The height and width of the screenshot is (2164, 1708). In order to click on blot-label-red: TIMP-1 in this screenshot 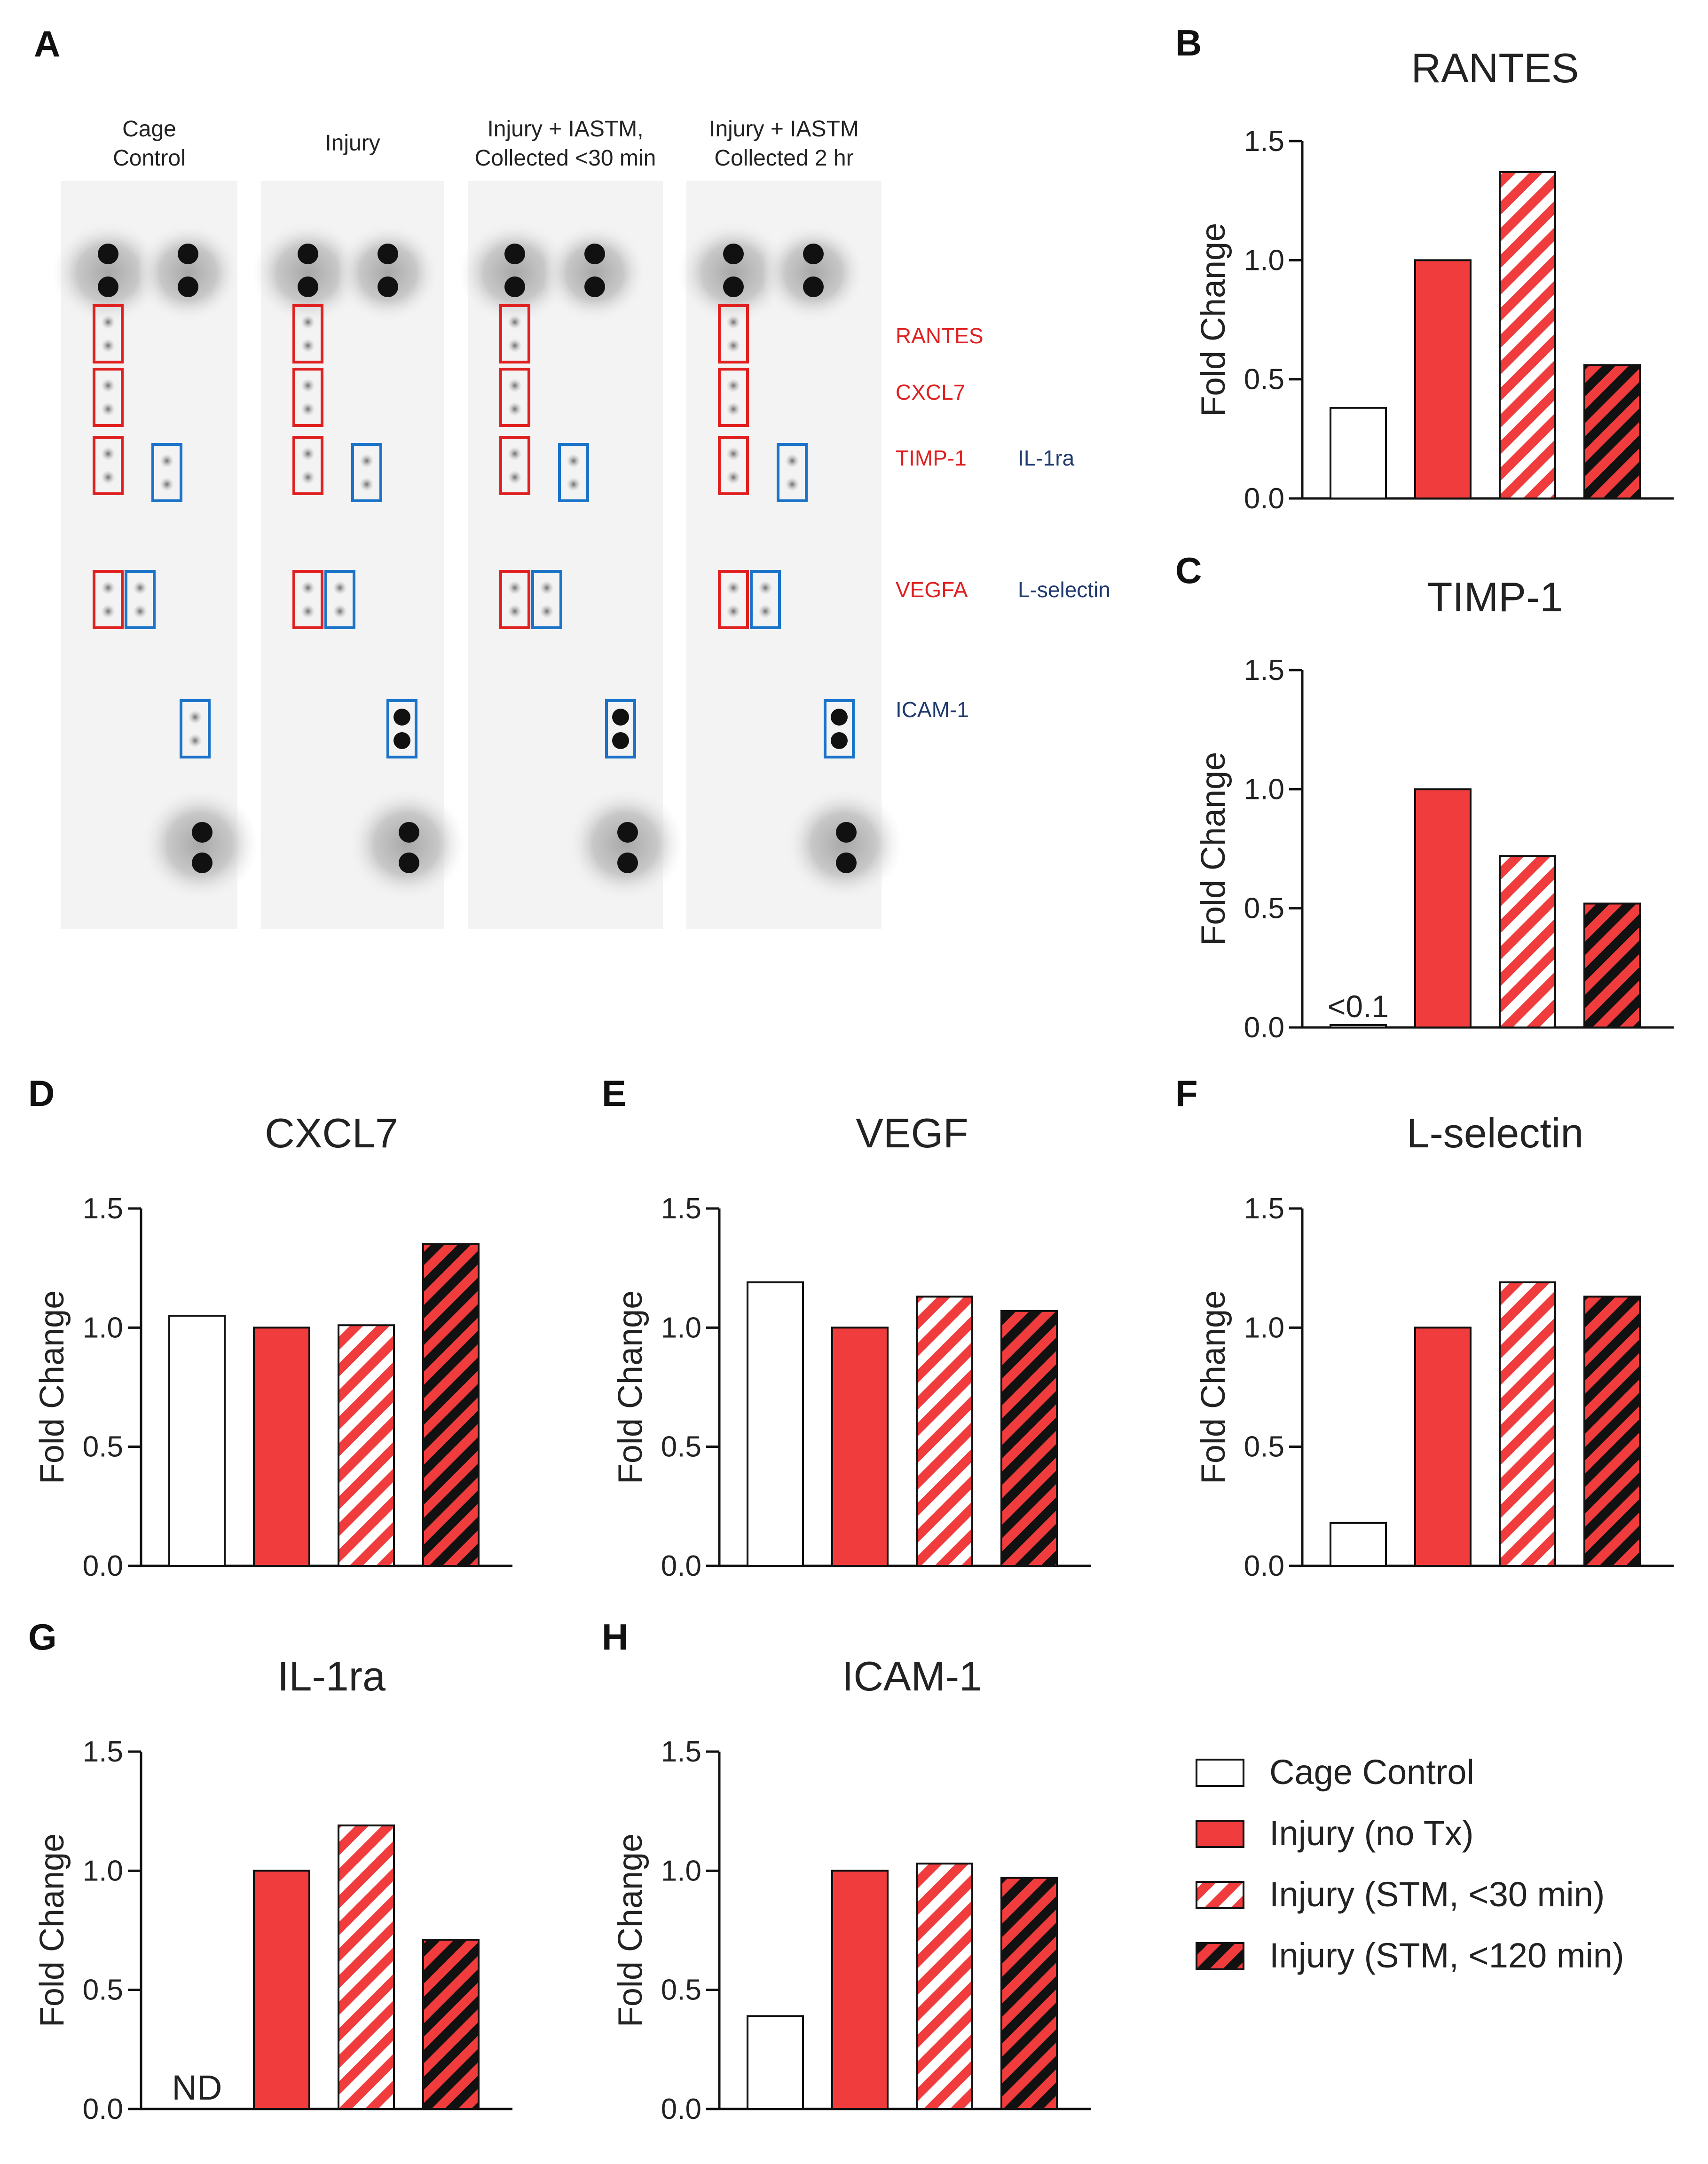, I will do `click(932, 458)`.